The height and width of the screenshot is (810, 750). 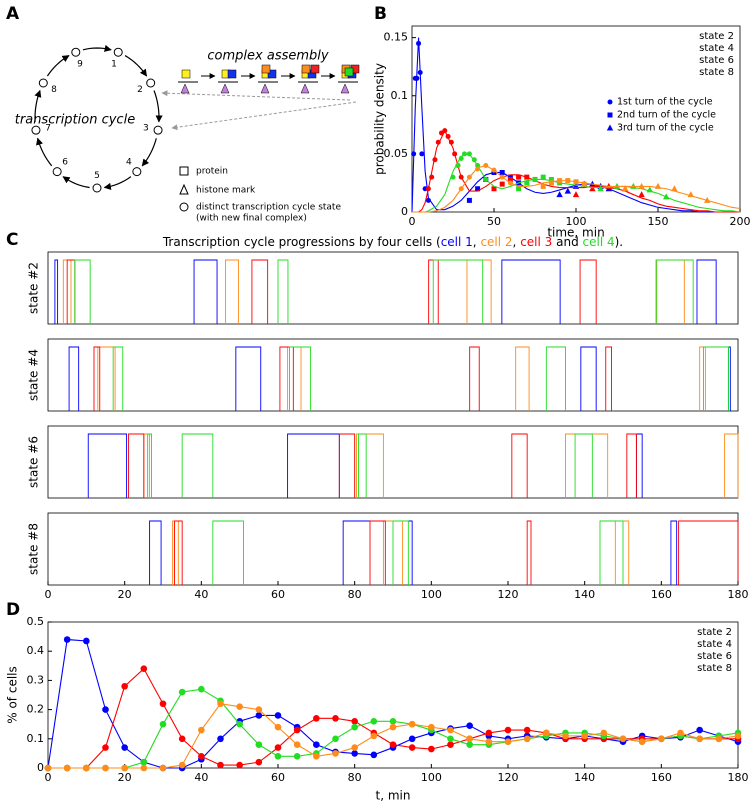 I want to click on y-tick-label: 0, so click(x=40, y=767).